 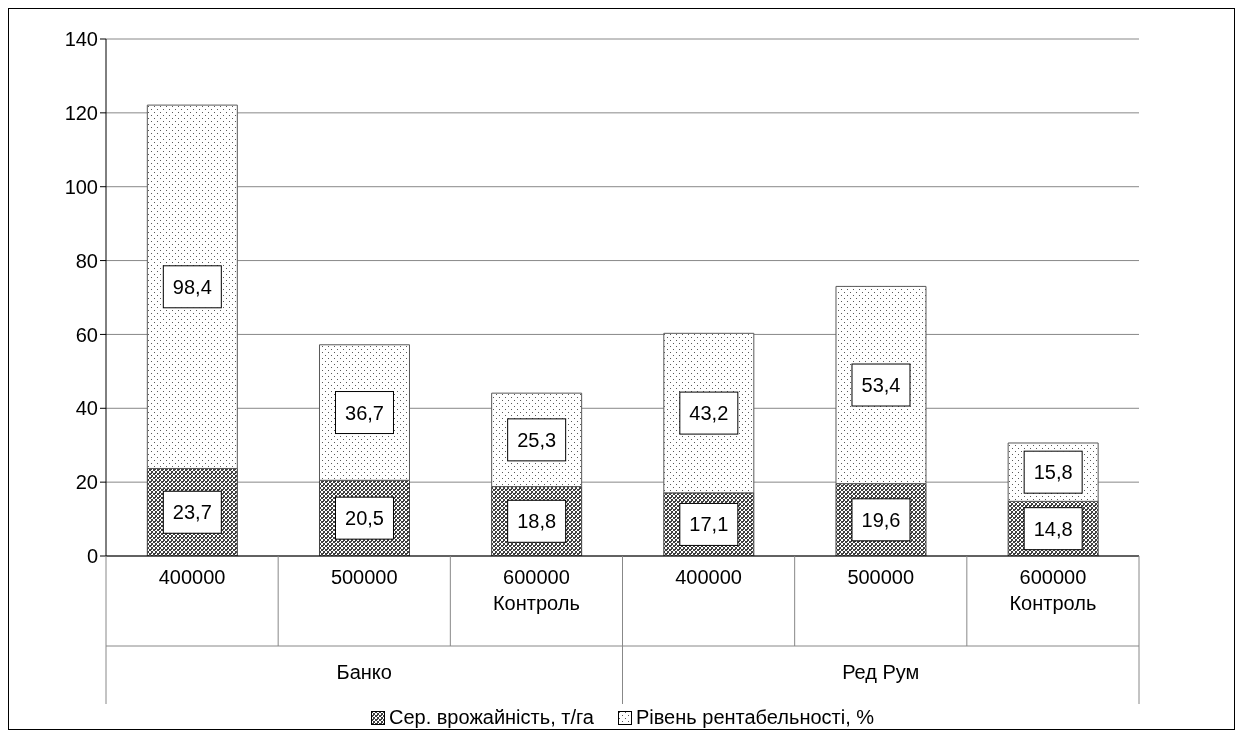 What do you see at coordinates (81, 186) in the screenshot?
I see `y-tick-label: 100` at bounding box center [81, 186].